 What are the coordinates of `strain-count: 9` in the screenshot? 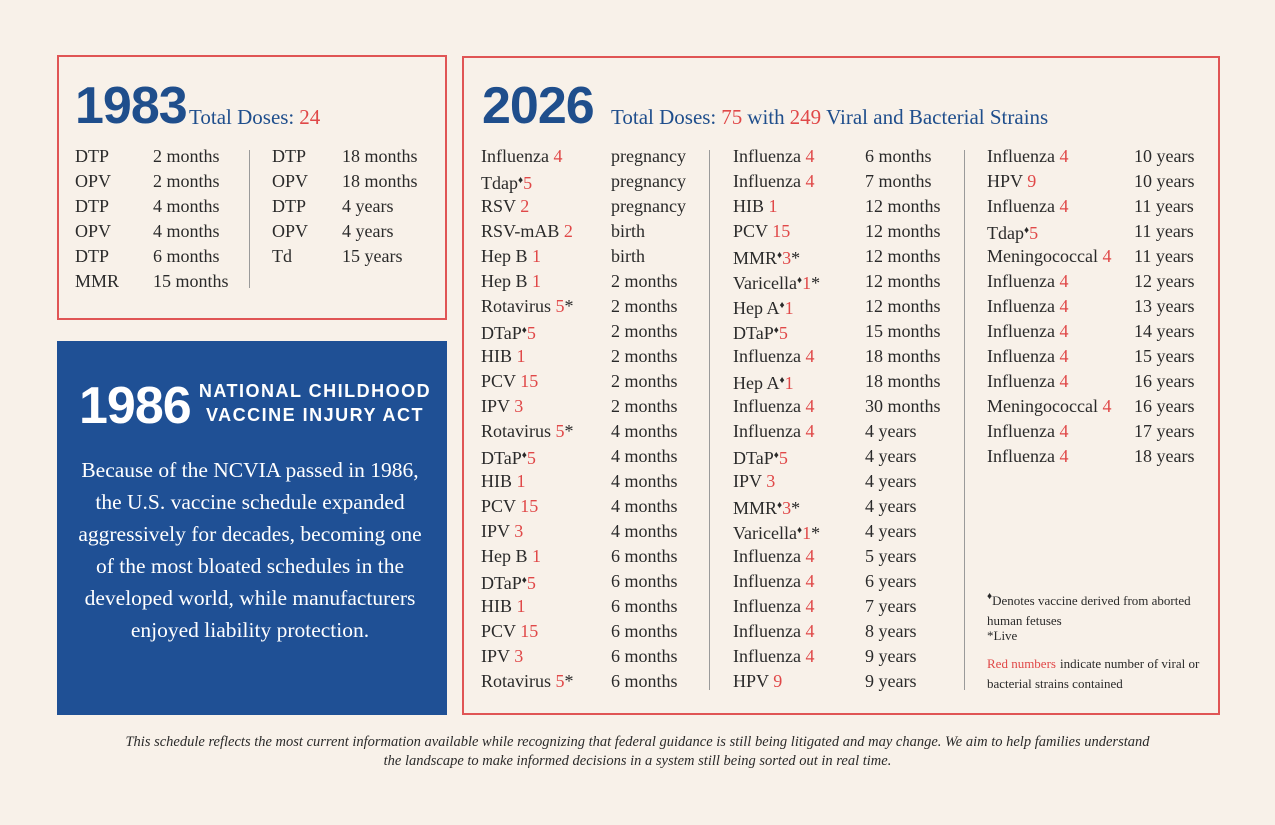 It's located at (778, 681).